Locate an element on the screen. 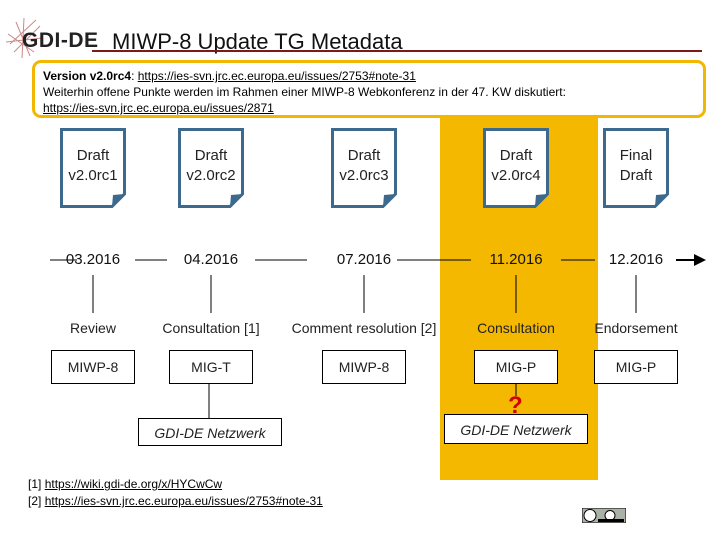 The width and height of the screenshot is (720, 540). milestone-date: 07.2016 is located at coordinates (364, 259).